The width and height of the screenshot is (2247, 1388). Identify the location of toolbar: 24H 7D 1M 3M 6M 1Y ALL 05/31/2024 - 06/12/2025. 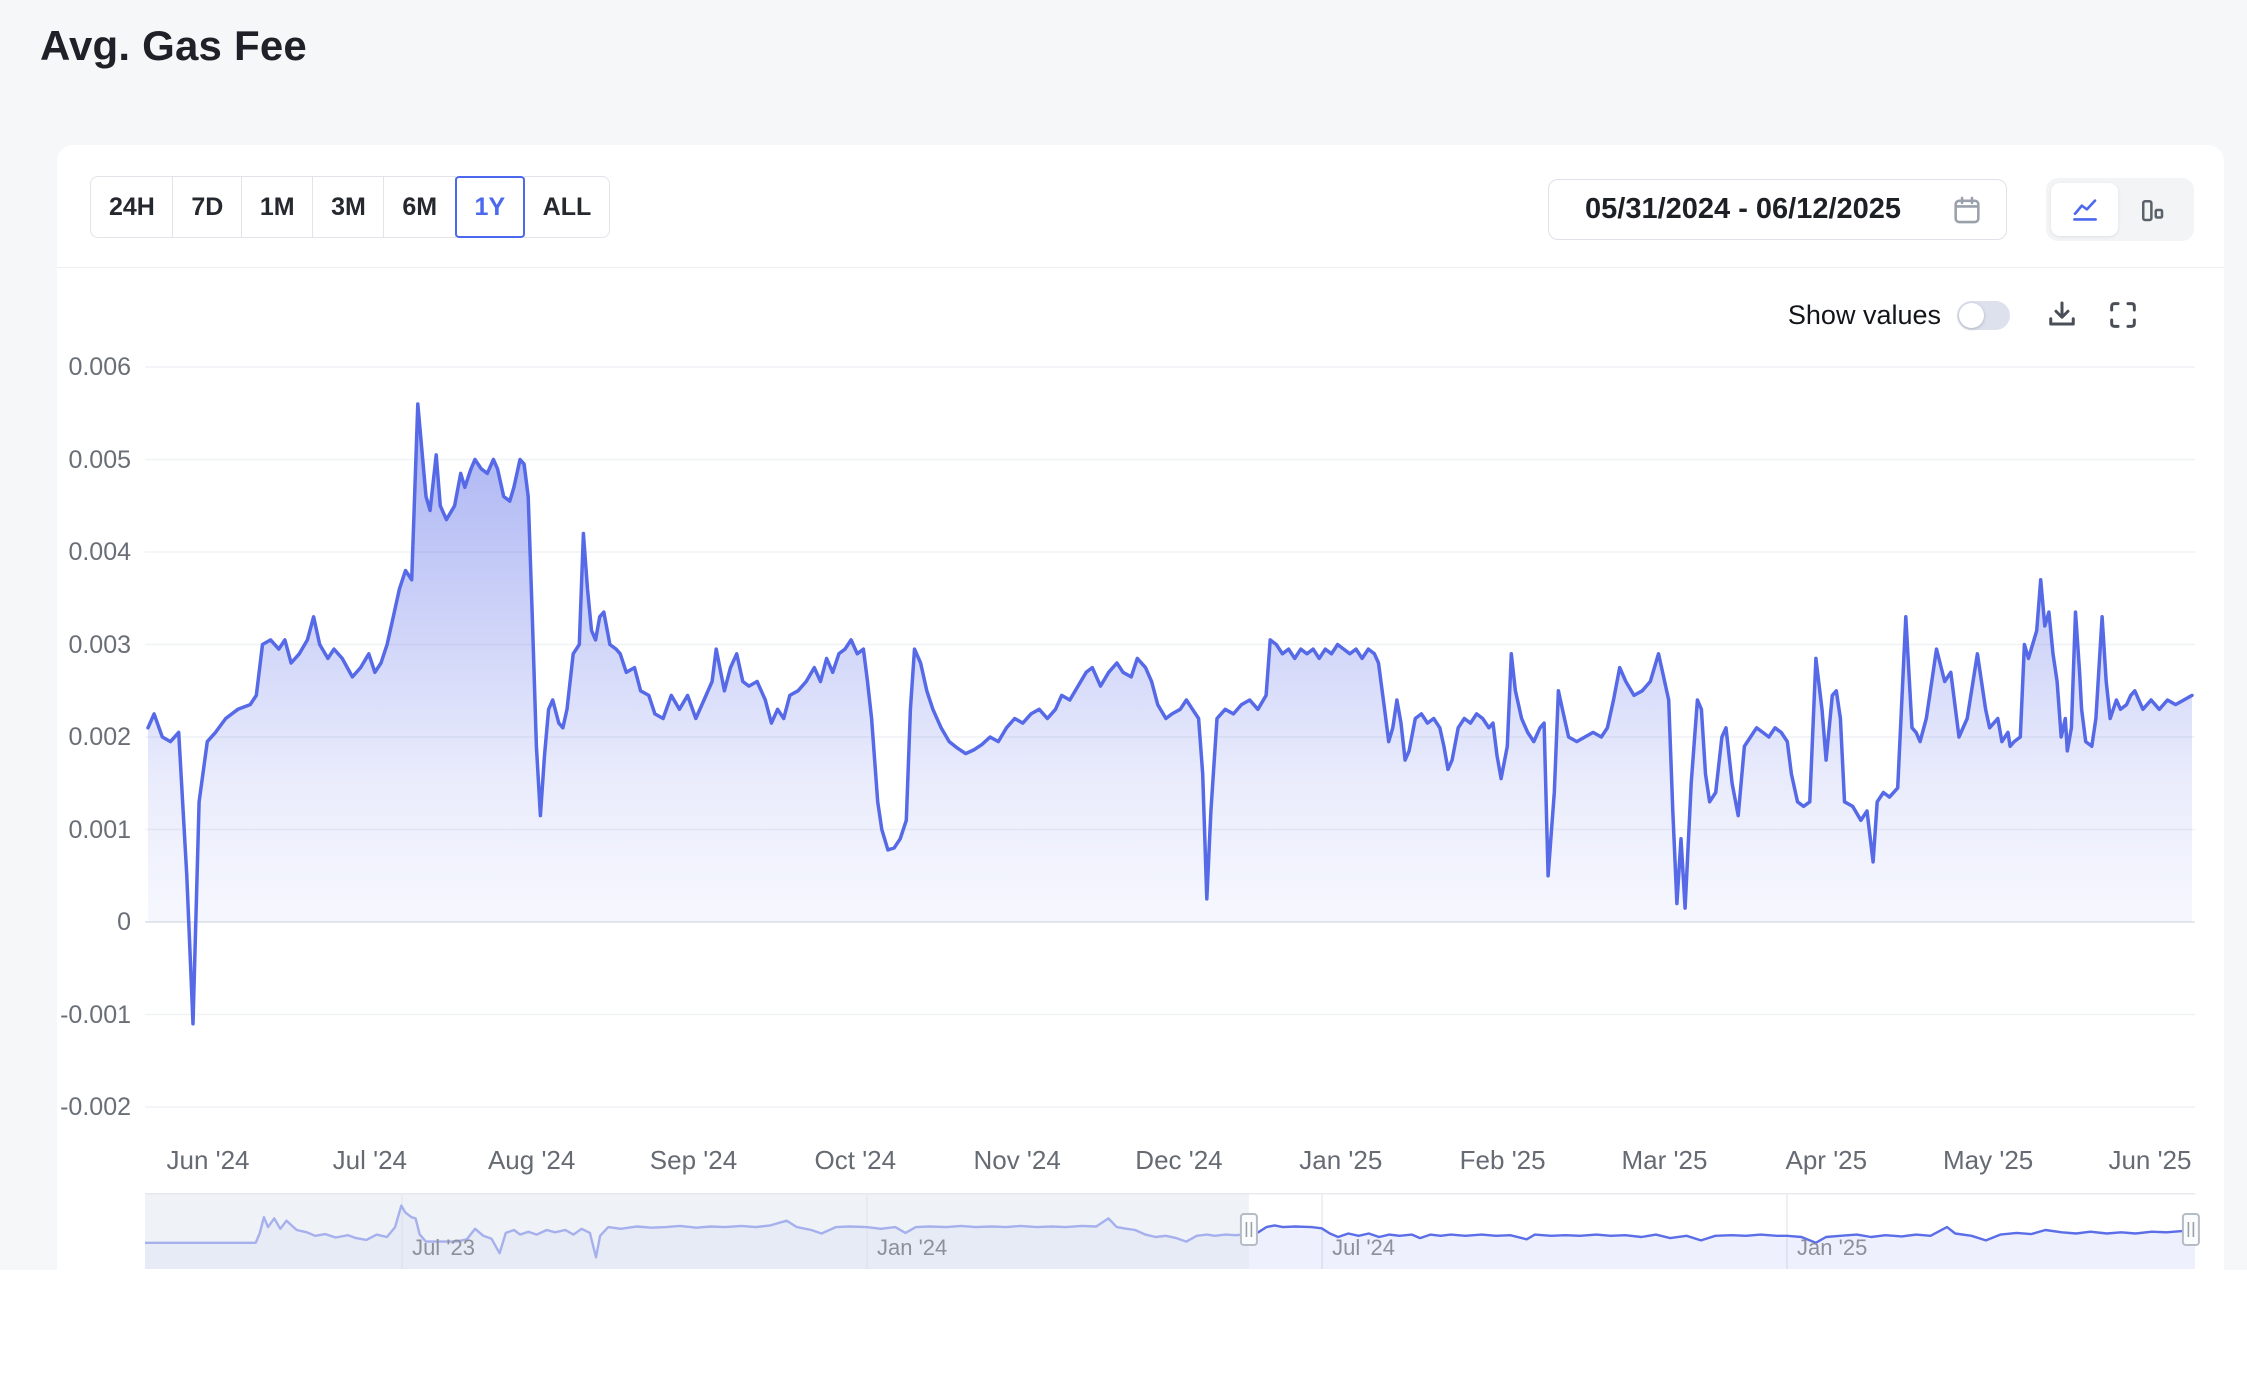
(1140, 206).